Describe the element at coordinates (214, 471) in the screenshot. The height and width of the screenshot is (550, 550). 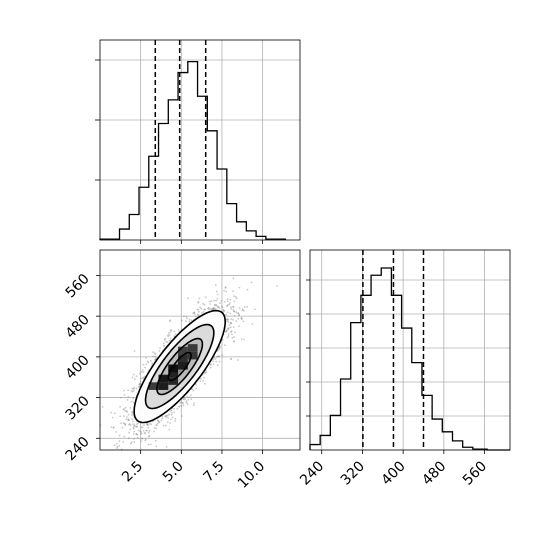
I see `joint-x-tick-label-2: 7.5` at that location.